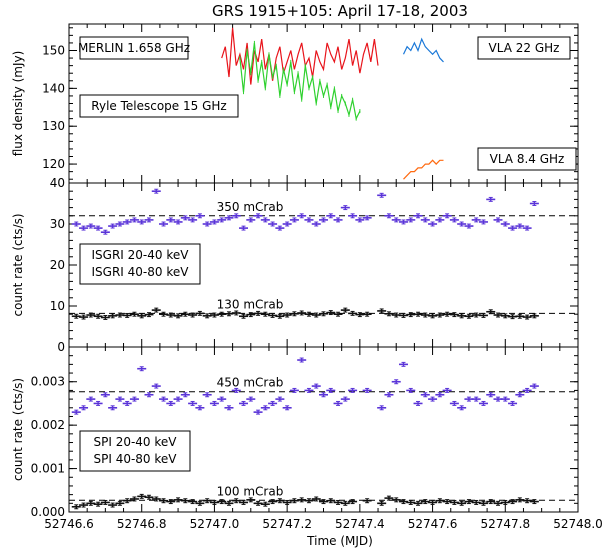 This screenshot has height=551, width=610. Describe the element at coordinates (57, 306) in the screenshot. I see `y-tick-label: 10` at that location.